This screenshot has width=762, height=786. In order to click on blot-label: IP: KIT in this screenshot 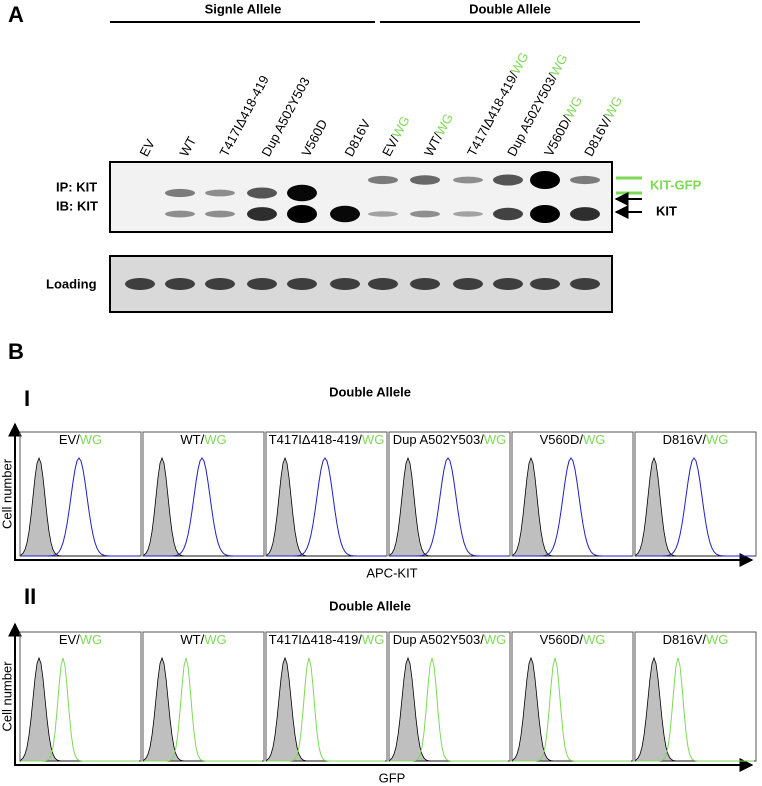, I will do `click(76, 186)`.